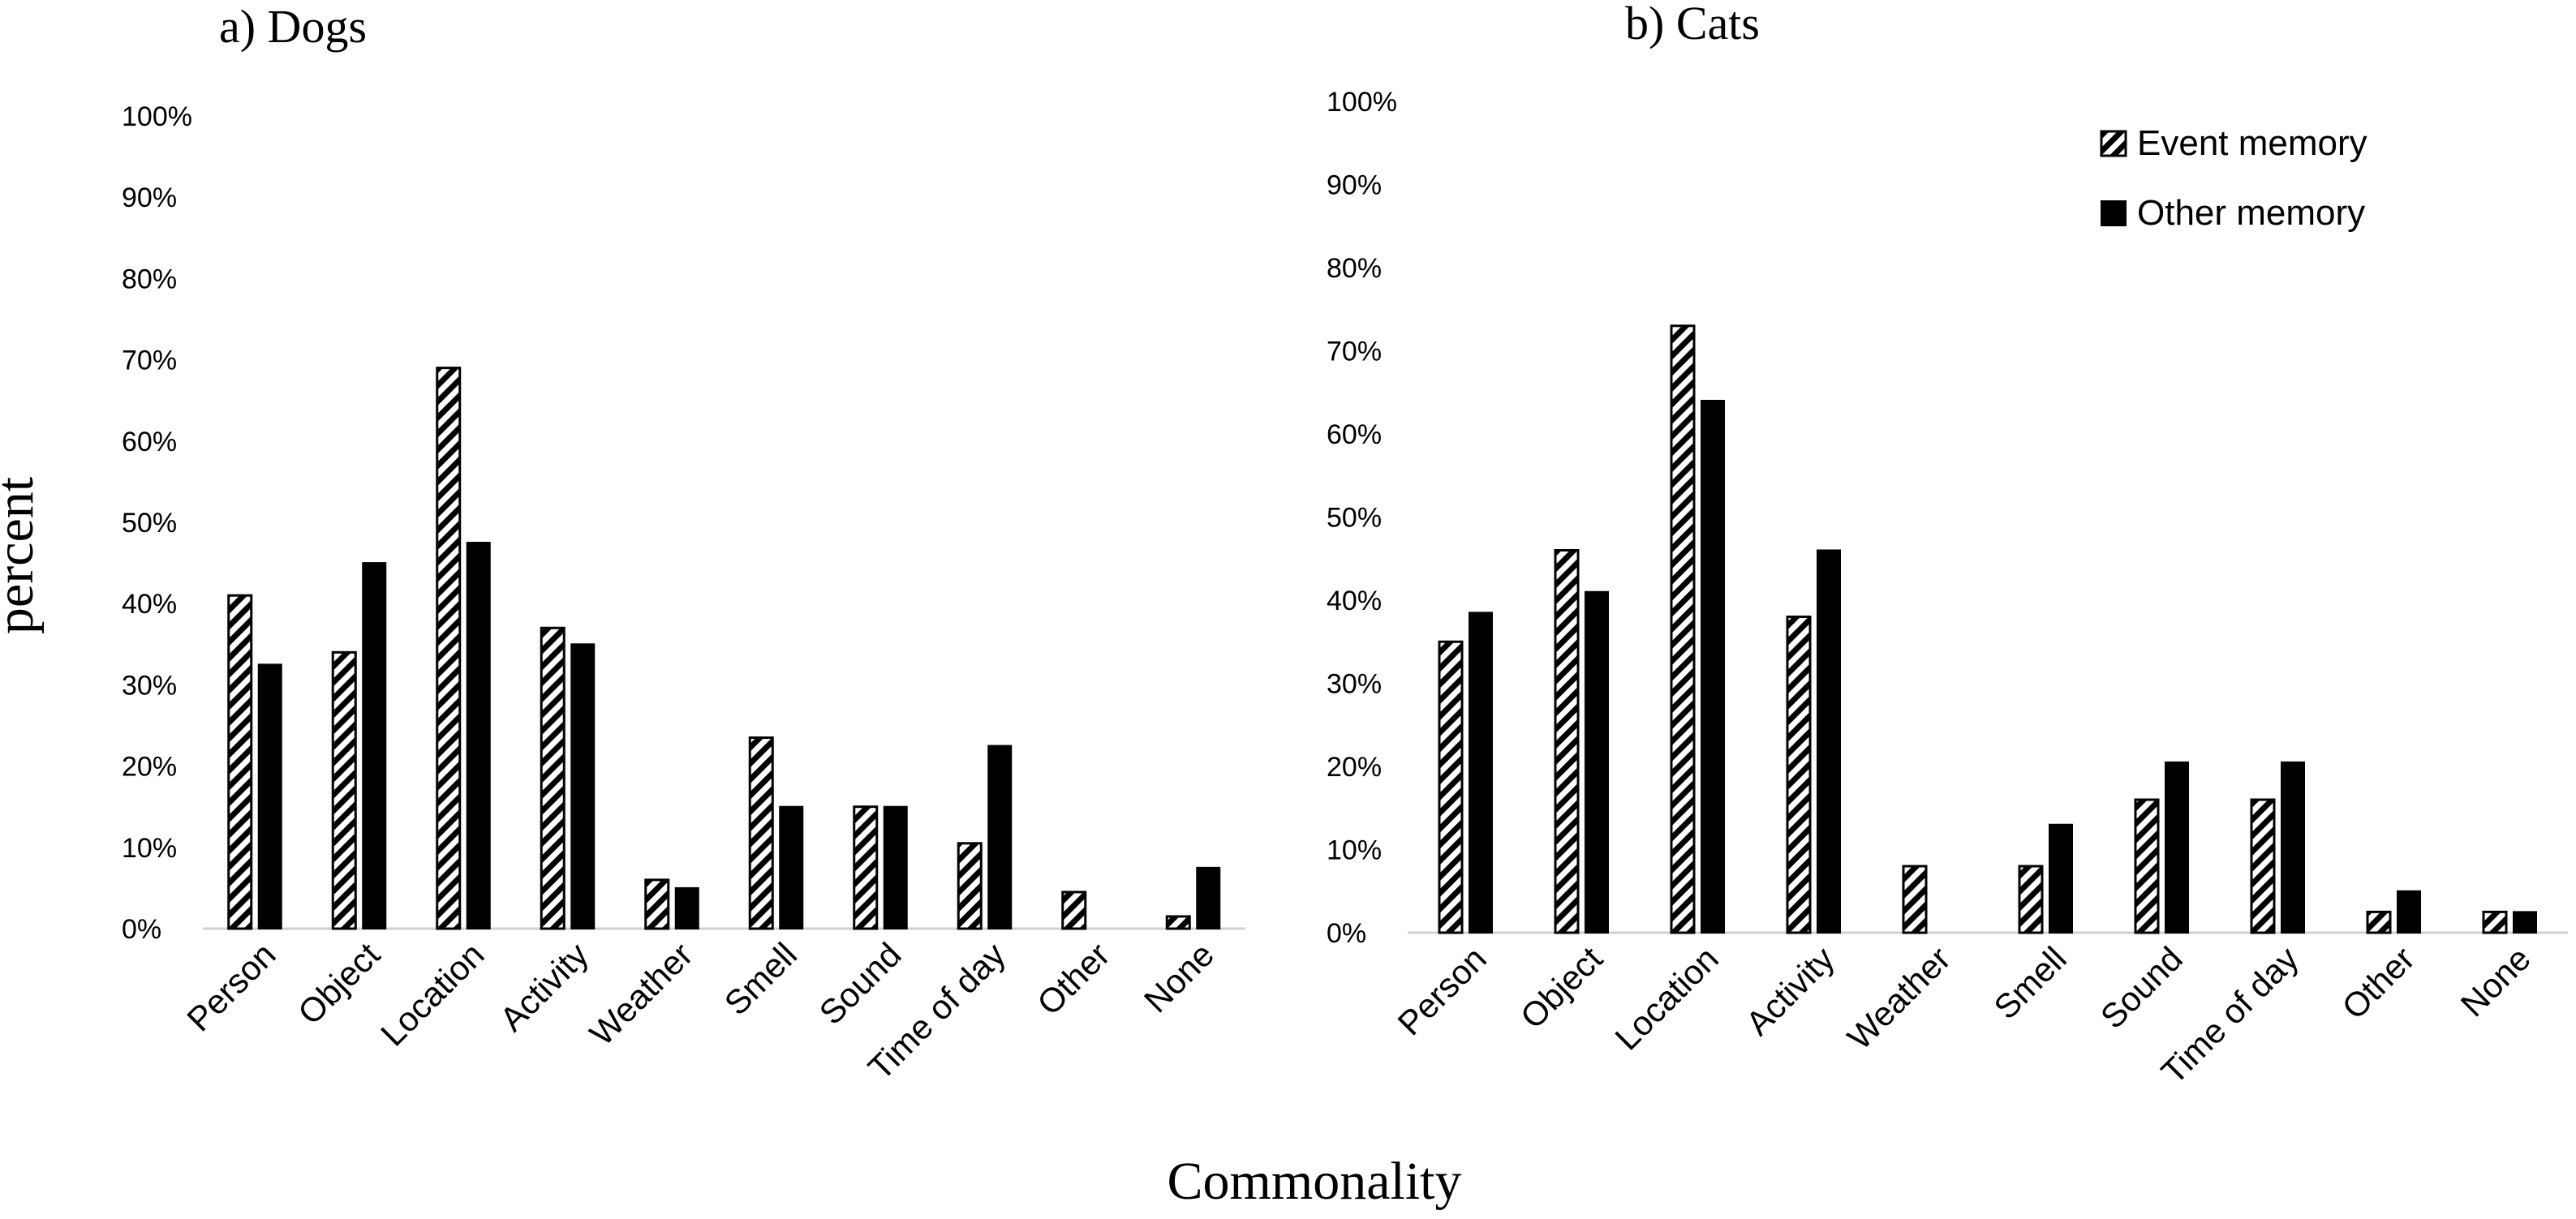 The height and width of the screenshot is (1219, 2576). What do you see at coordinates (478, 735) in the screenshot?
I see `dogs-bar-other-location` at bounding box center [478, 735].